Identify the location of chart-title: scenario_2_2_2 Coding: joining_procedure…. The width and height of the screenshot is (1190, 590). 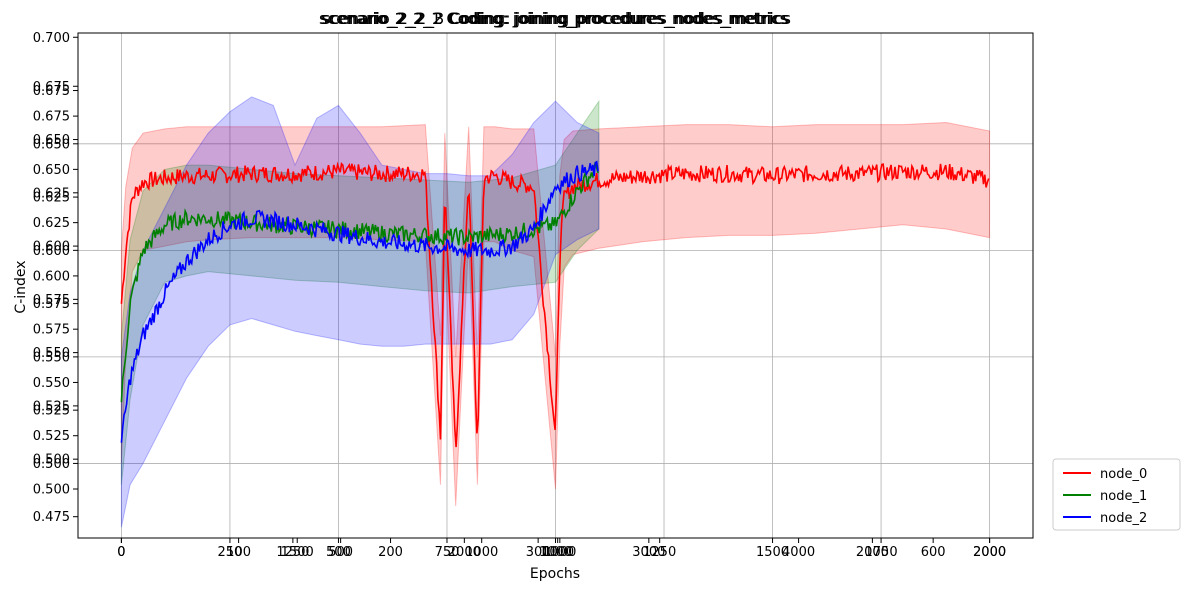
(555, 19).